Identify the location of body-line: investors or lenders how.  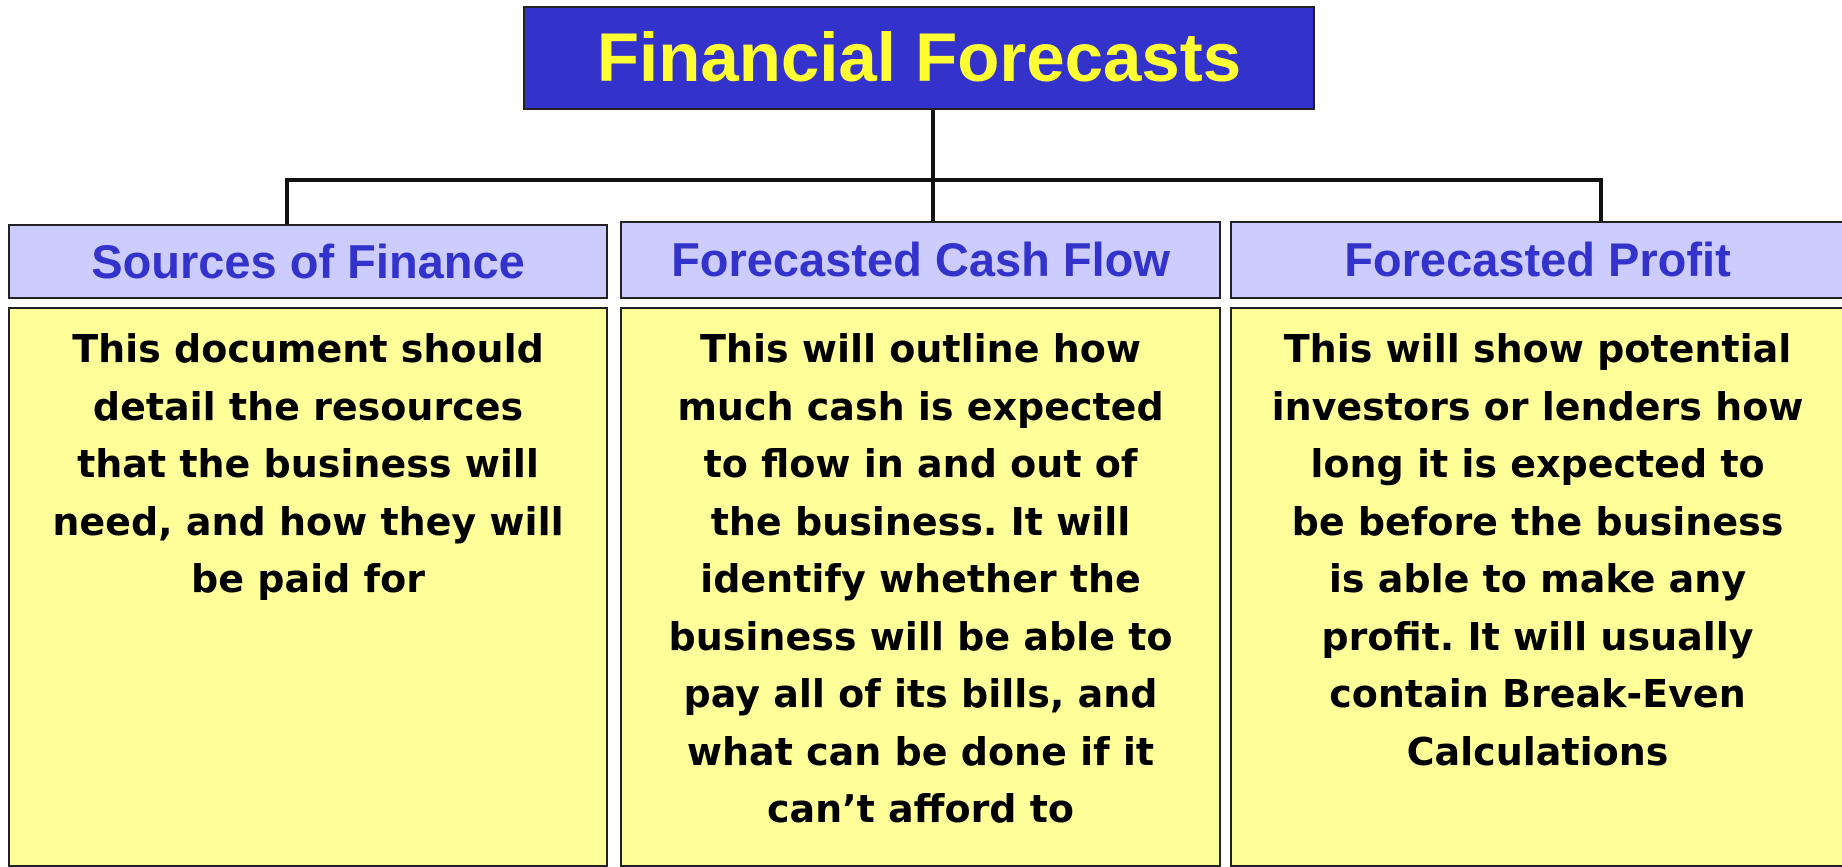
(1537, 406).